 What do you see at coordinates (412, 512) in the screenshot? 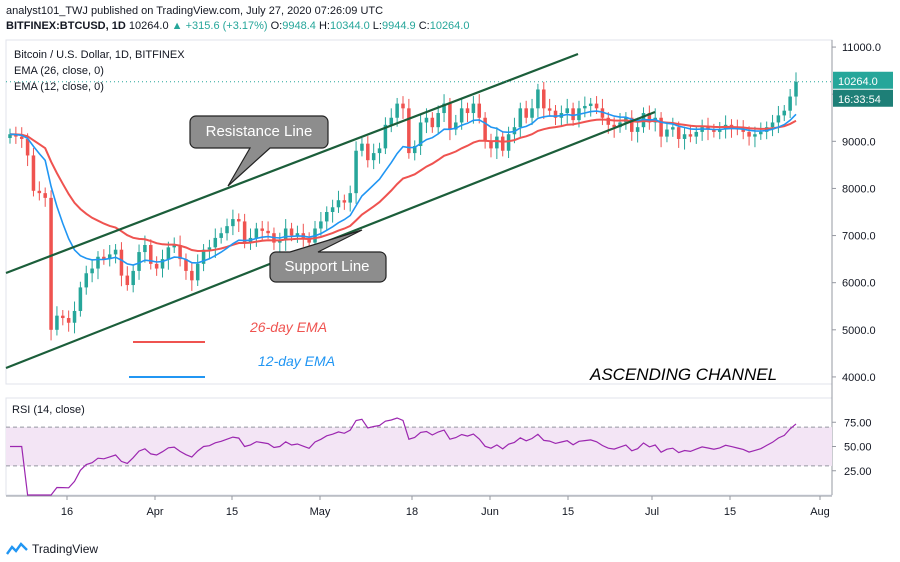
I see `time-tick-label: 18` at bounding box center [412, 512].